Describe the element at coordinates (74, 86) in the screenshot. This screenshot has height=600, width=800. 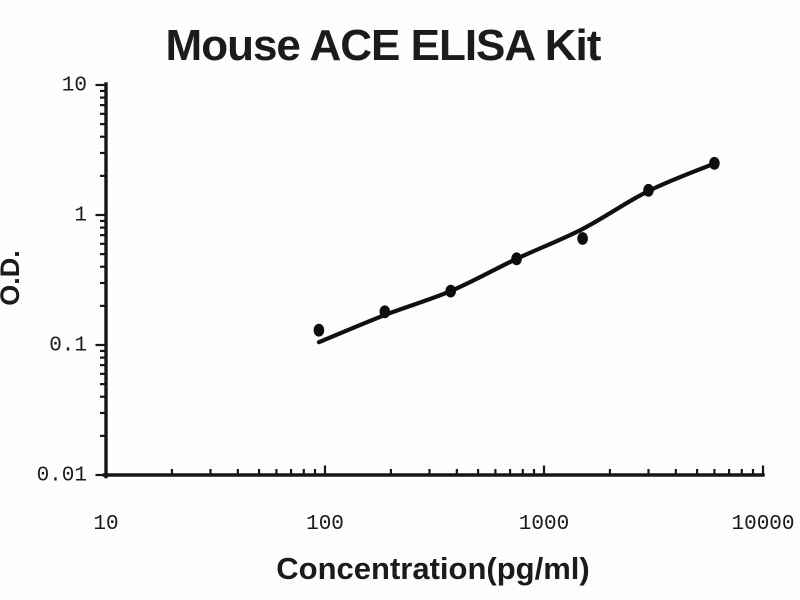
I see `y-tick-label: 10` at that location.